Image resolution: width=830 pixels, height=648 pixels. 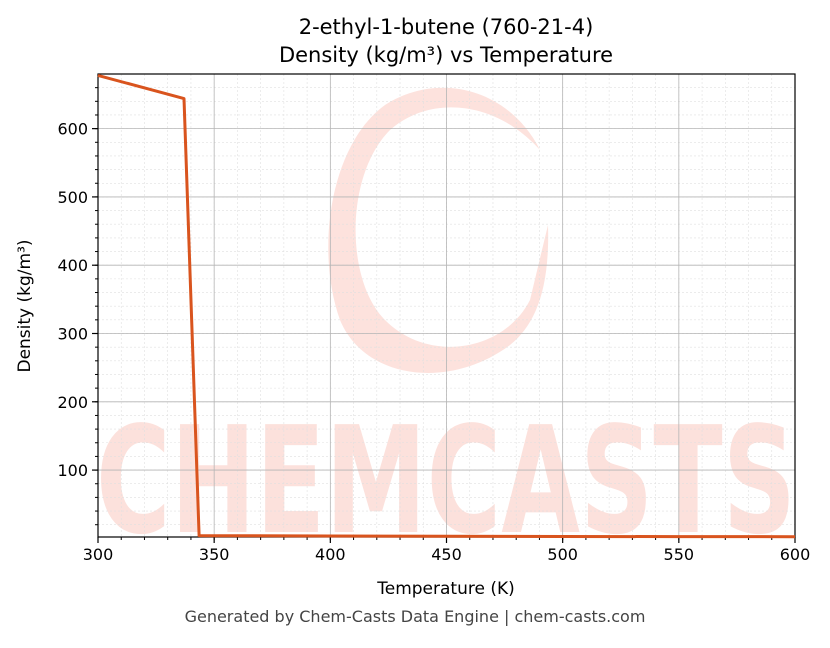 I want to click on x-axis-ticks: 300 350 400 450 500 550 600, so click(x=447, y=550).